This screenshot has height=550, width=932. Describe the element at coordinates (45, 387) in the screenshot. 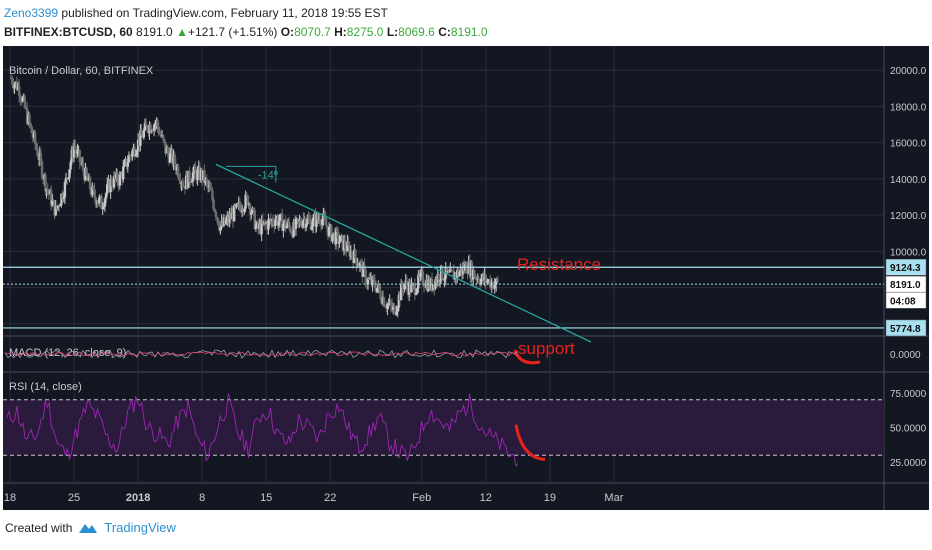

I see `rsi-pane-title: RSI (14, close)` at that location.